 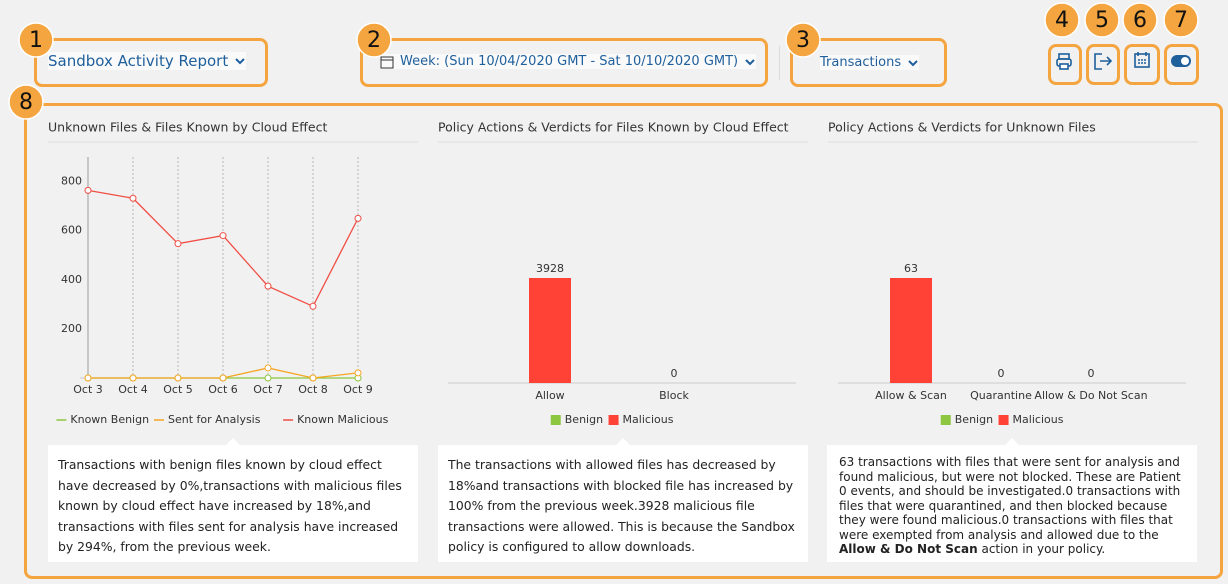 What do you see at coordinates (178, 389) in the screenshot?
I see `x-tick-label: Oct 5` at bounding box center [178, 389].